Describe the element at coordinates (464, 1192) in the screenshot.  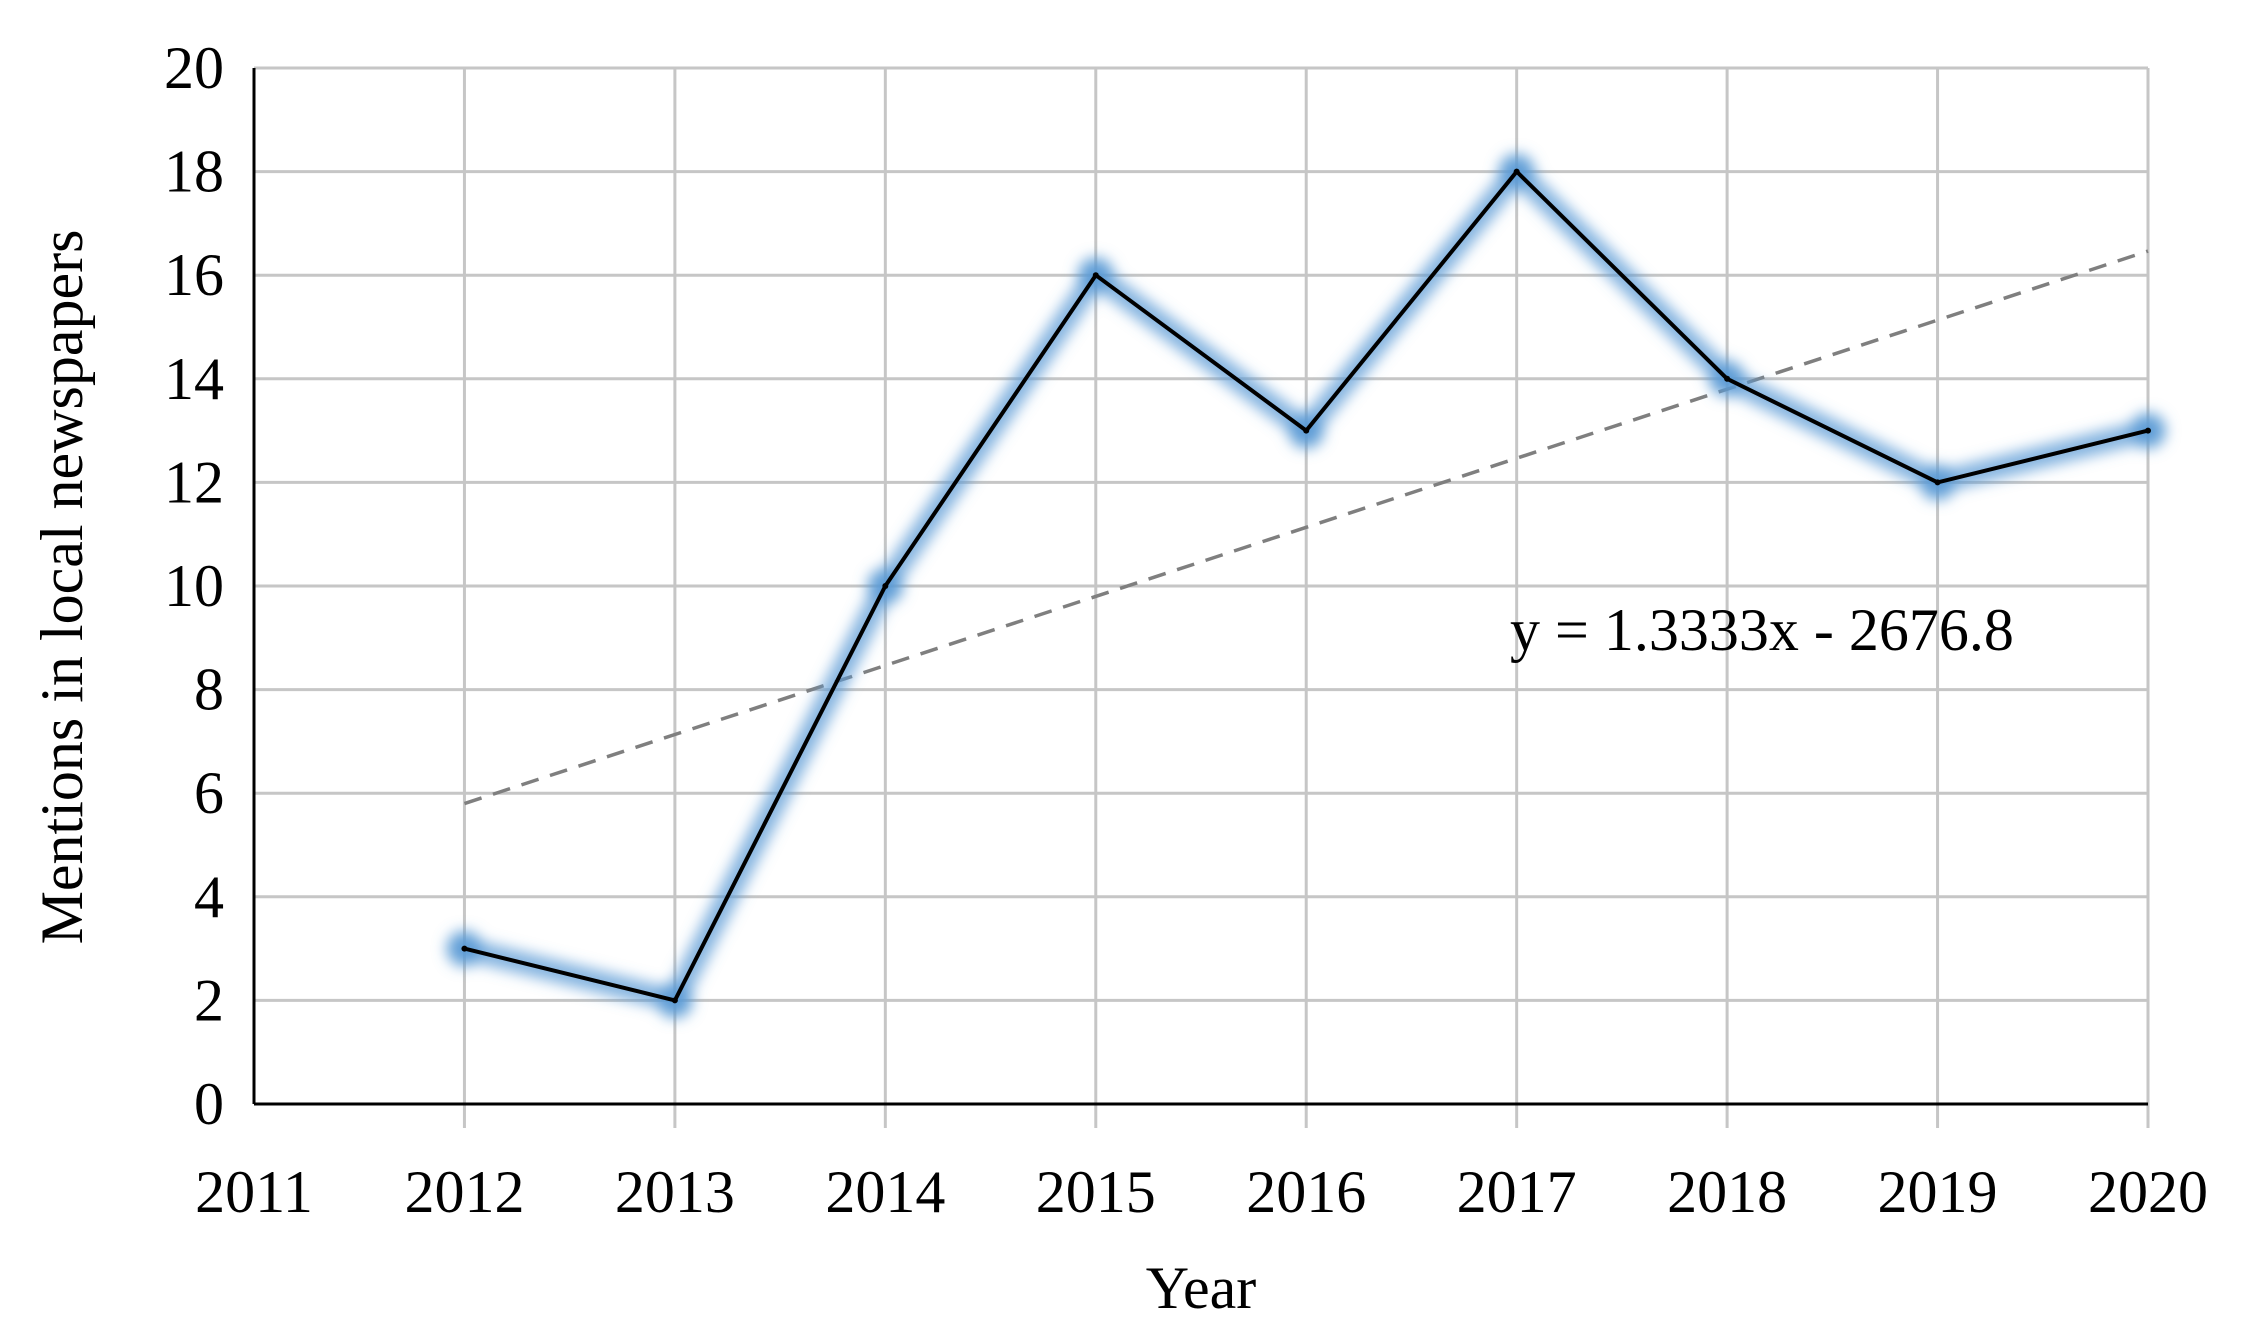
I see `x-tick-label-2012: 2012` at that location.